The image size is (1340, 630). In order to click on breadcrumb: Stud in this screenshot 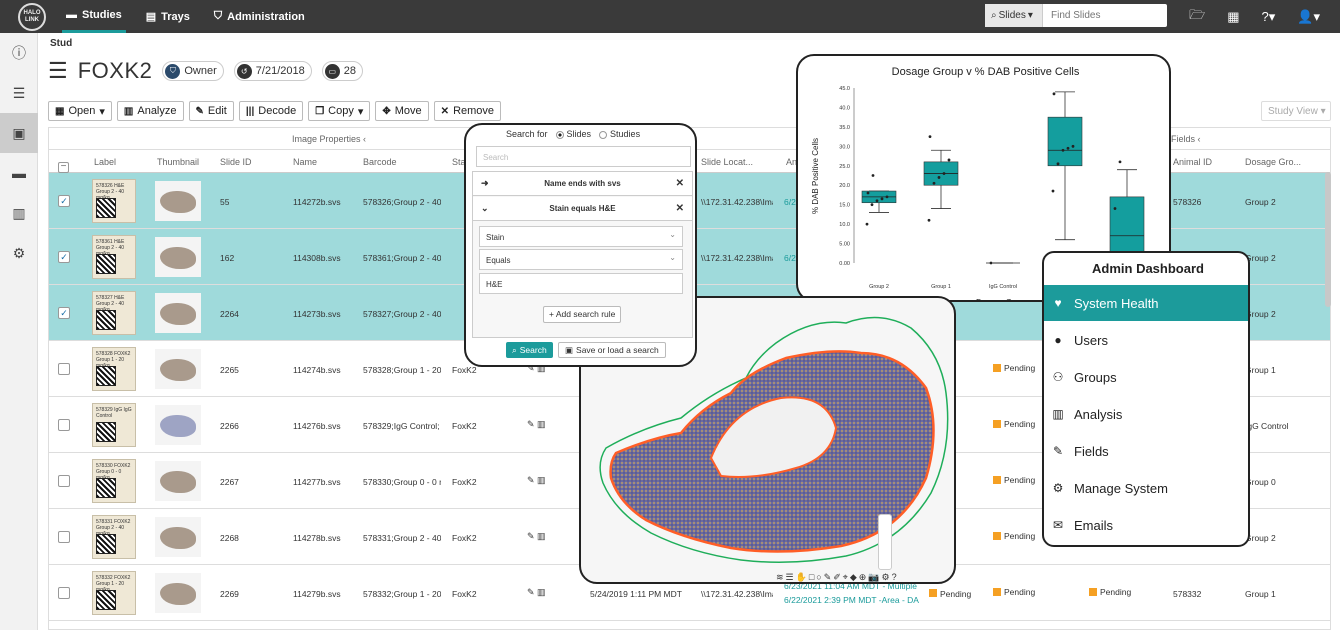, I will do `click(61, 43)`.